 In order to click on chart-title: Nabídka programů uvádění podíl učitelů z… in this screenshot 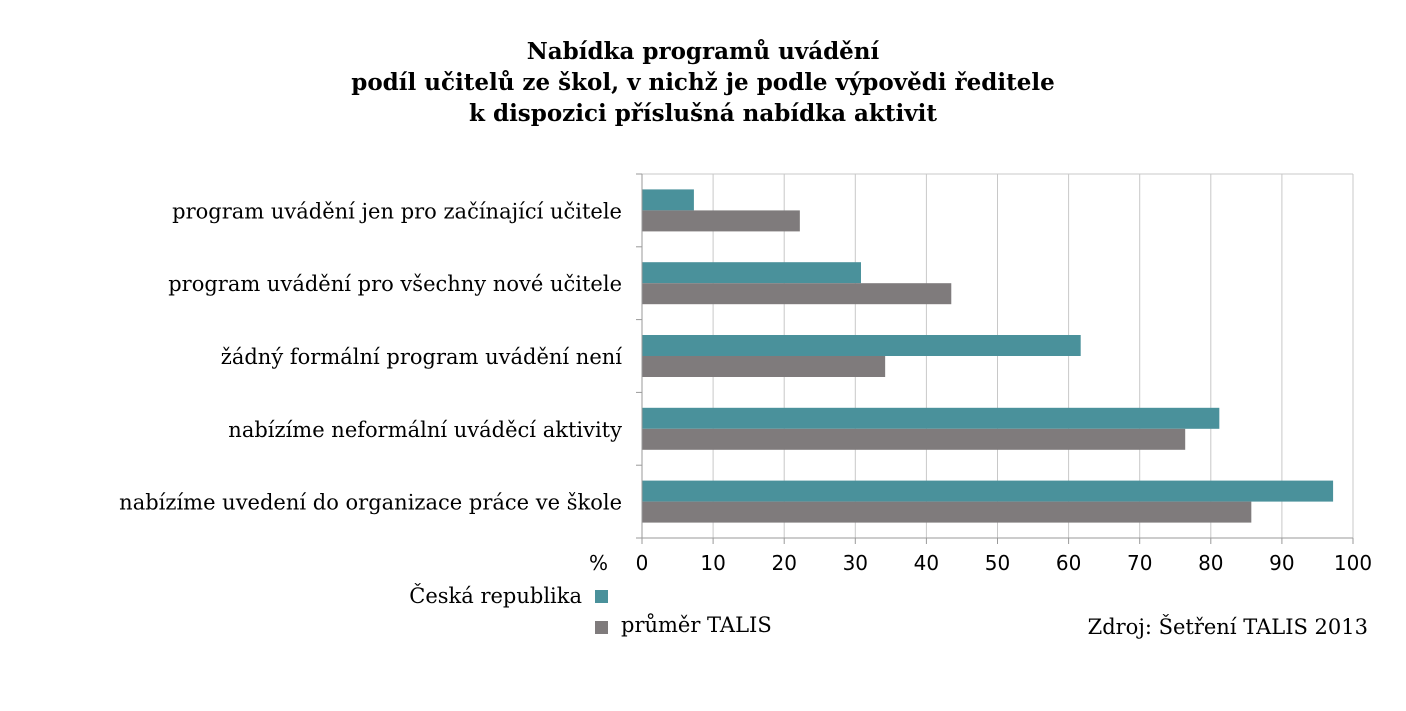, I will do `click(703, 82)`.